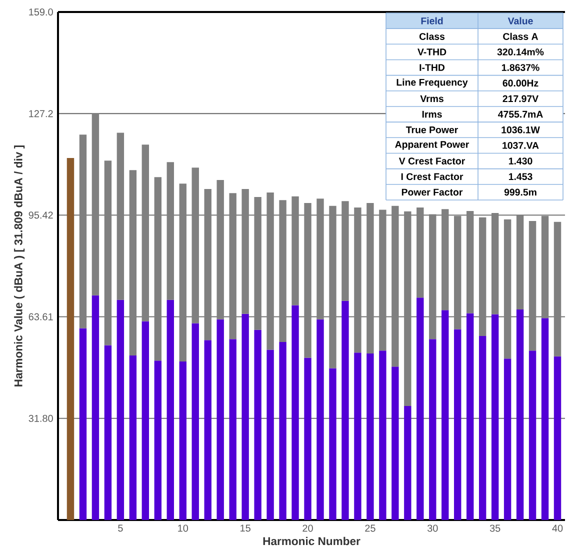  I want to click on annotation: 1.8637%, so click(521, 67).